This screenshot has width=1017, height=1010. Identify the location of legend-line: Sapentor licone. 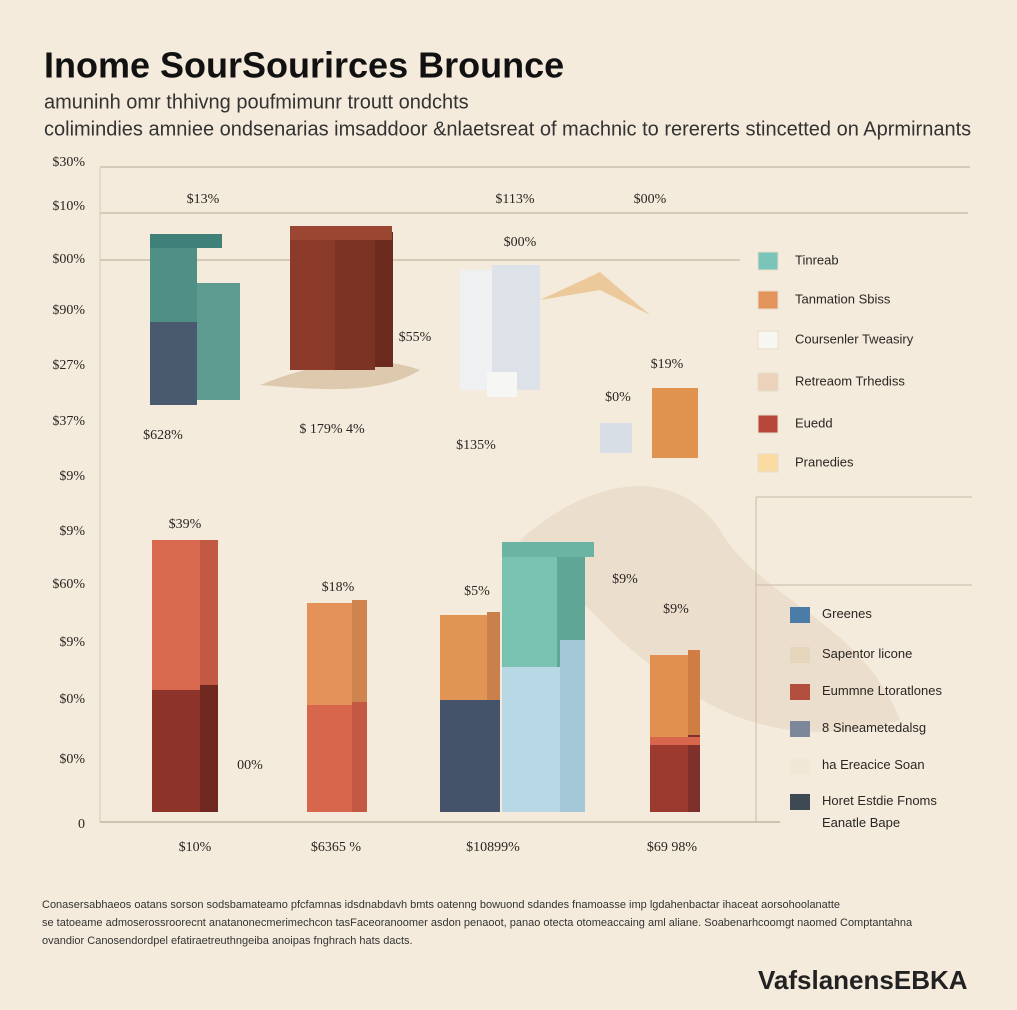
(867, 653).